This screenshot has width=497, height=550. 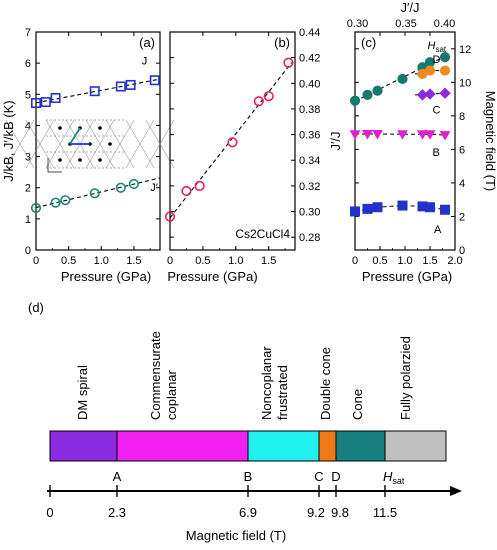 What do you see at coordinates (28, 64) in the screenshot?
I see `a-ytick-label: 6` at bounding box center [28, 64].